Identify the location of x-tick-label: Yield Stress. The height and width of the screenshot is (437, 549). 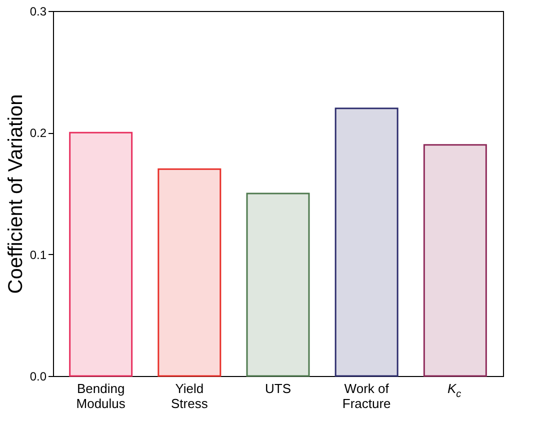
(189, 396).